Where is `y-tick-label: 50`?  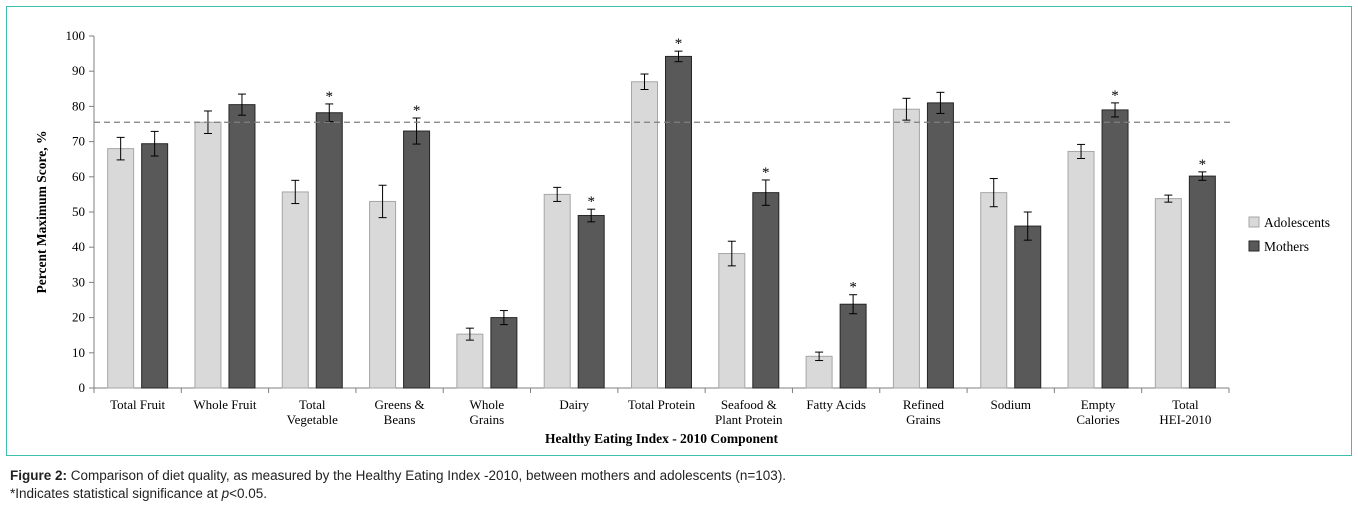
y-tick-label: 50 is located at coordinates (78, 211).